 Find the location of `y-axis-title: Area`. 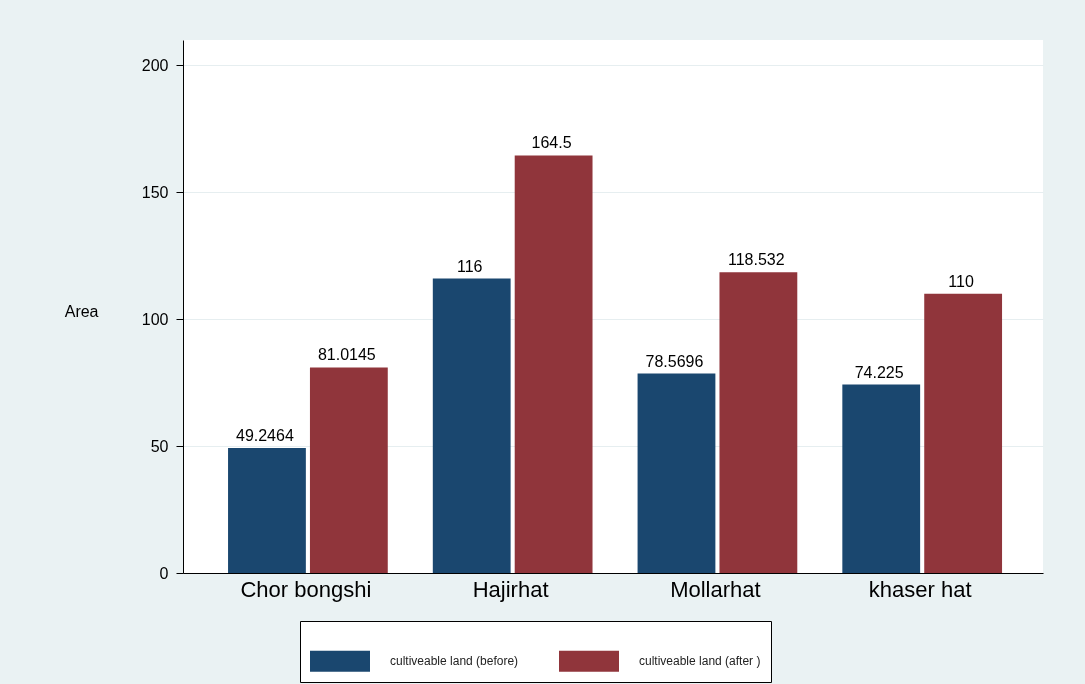

y-axis-title: Area is located at coordinates (81, 312).